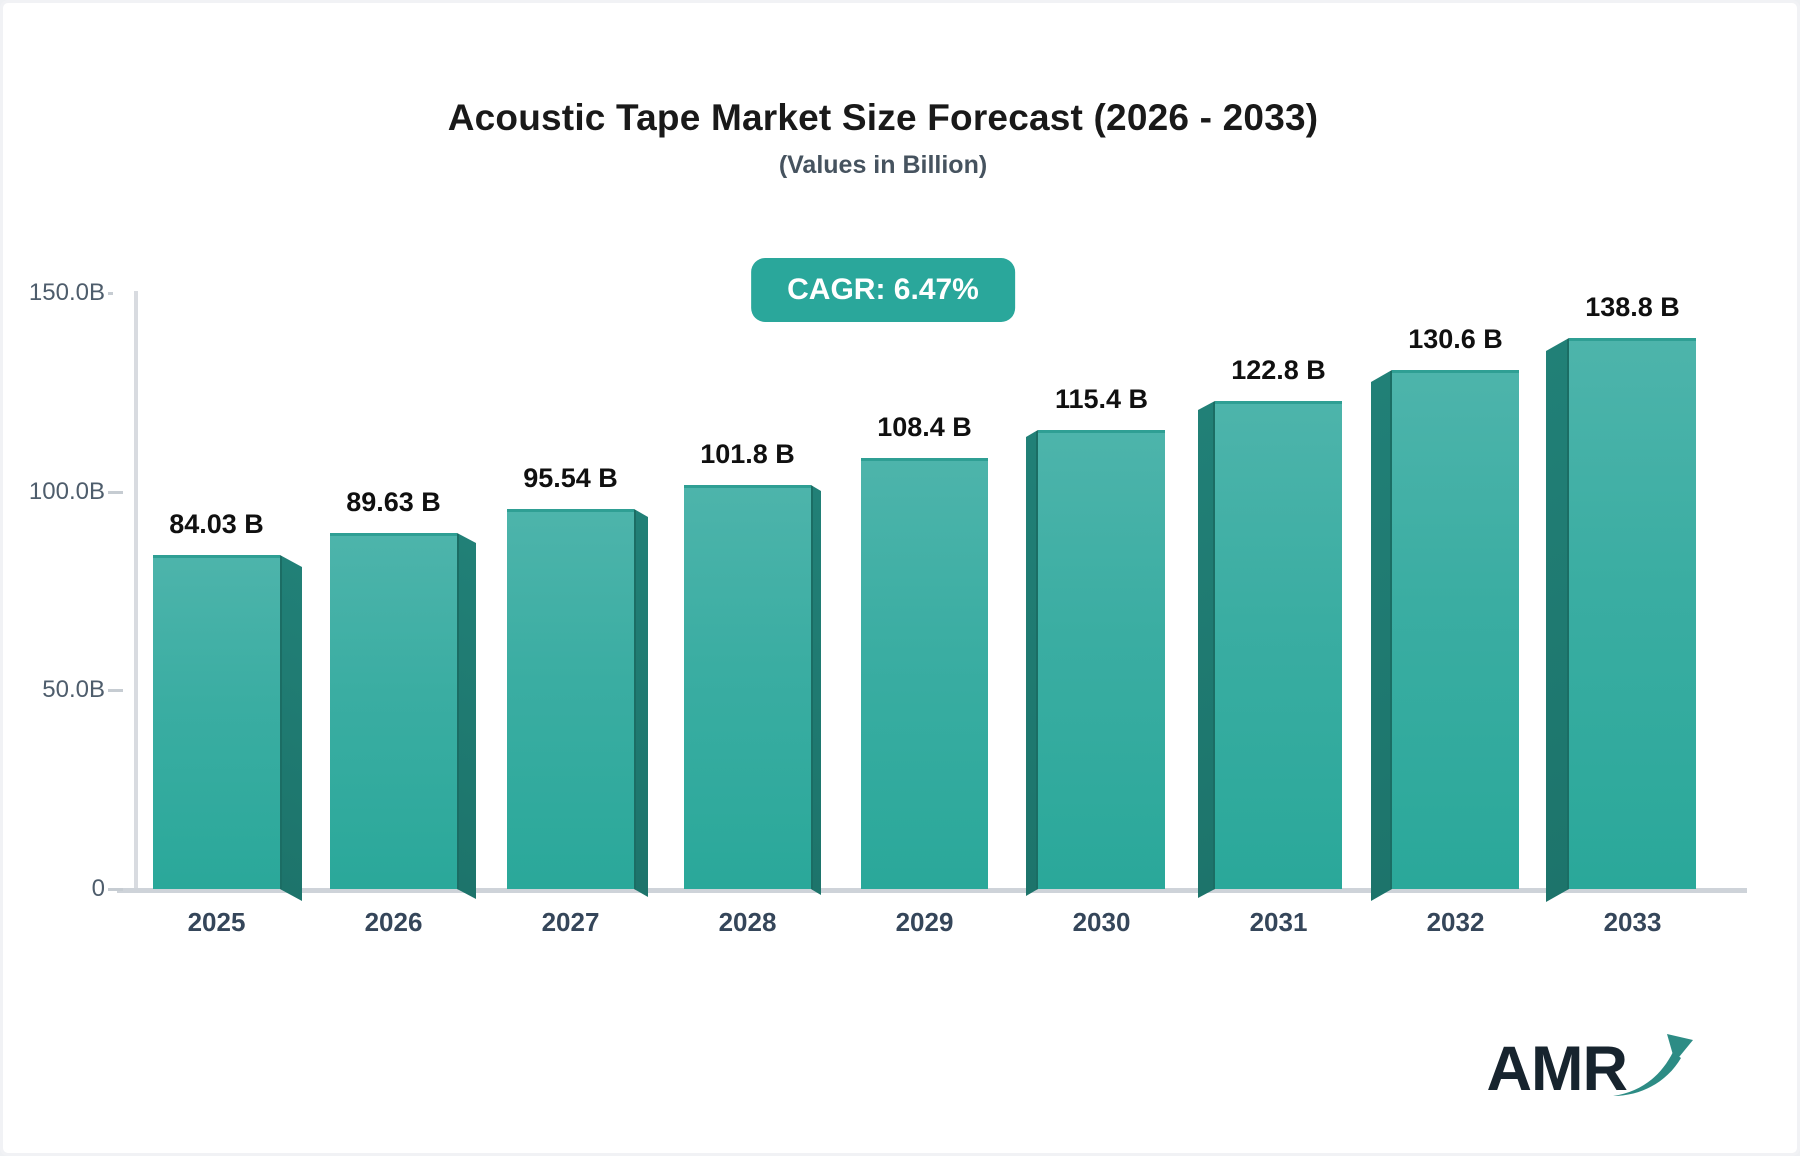 The height and width of the screenshot is (1156, 1800). I want to click on bar-2027, so click(577, 703).